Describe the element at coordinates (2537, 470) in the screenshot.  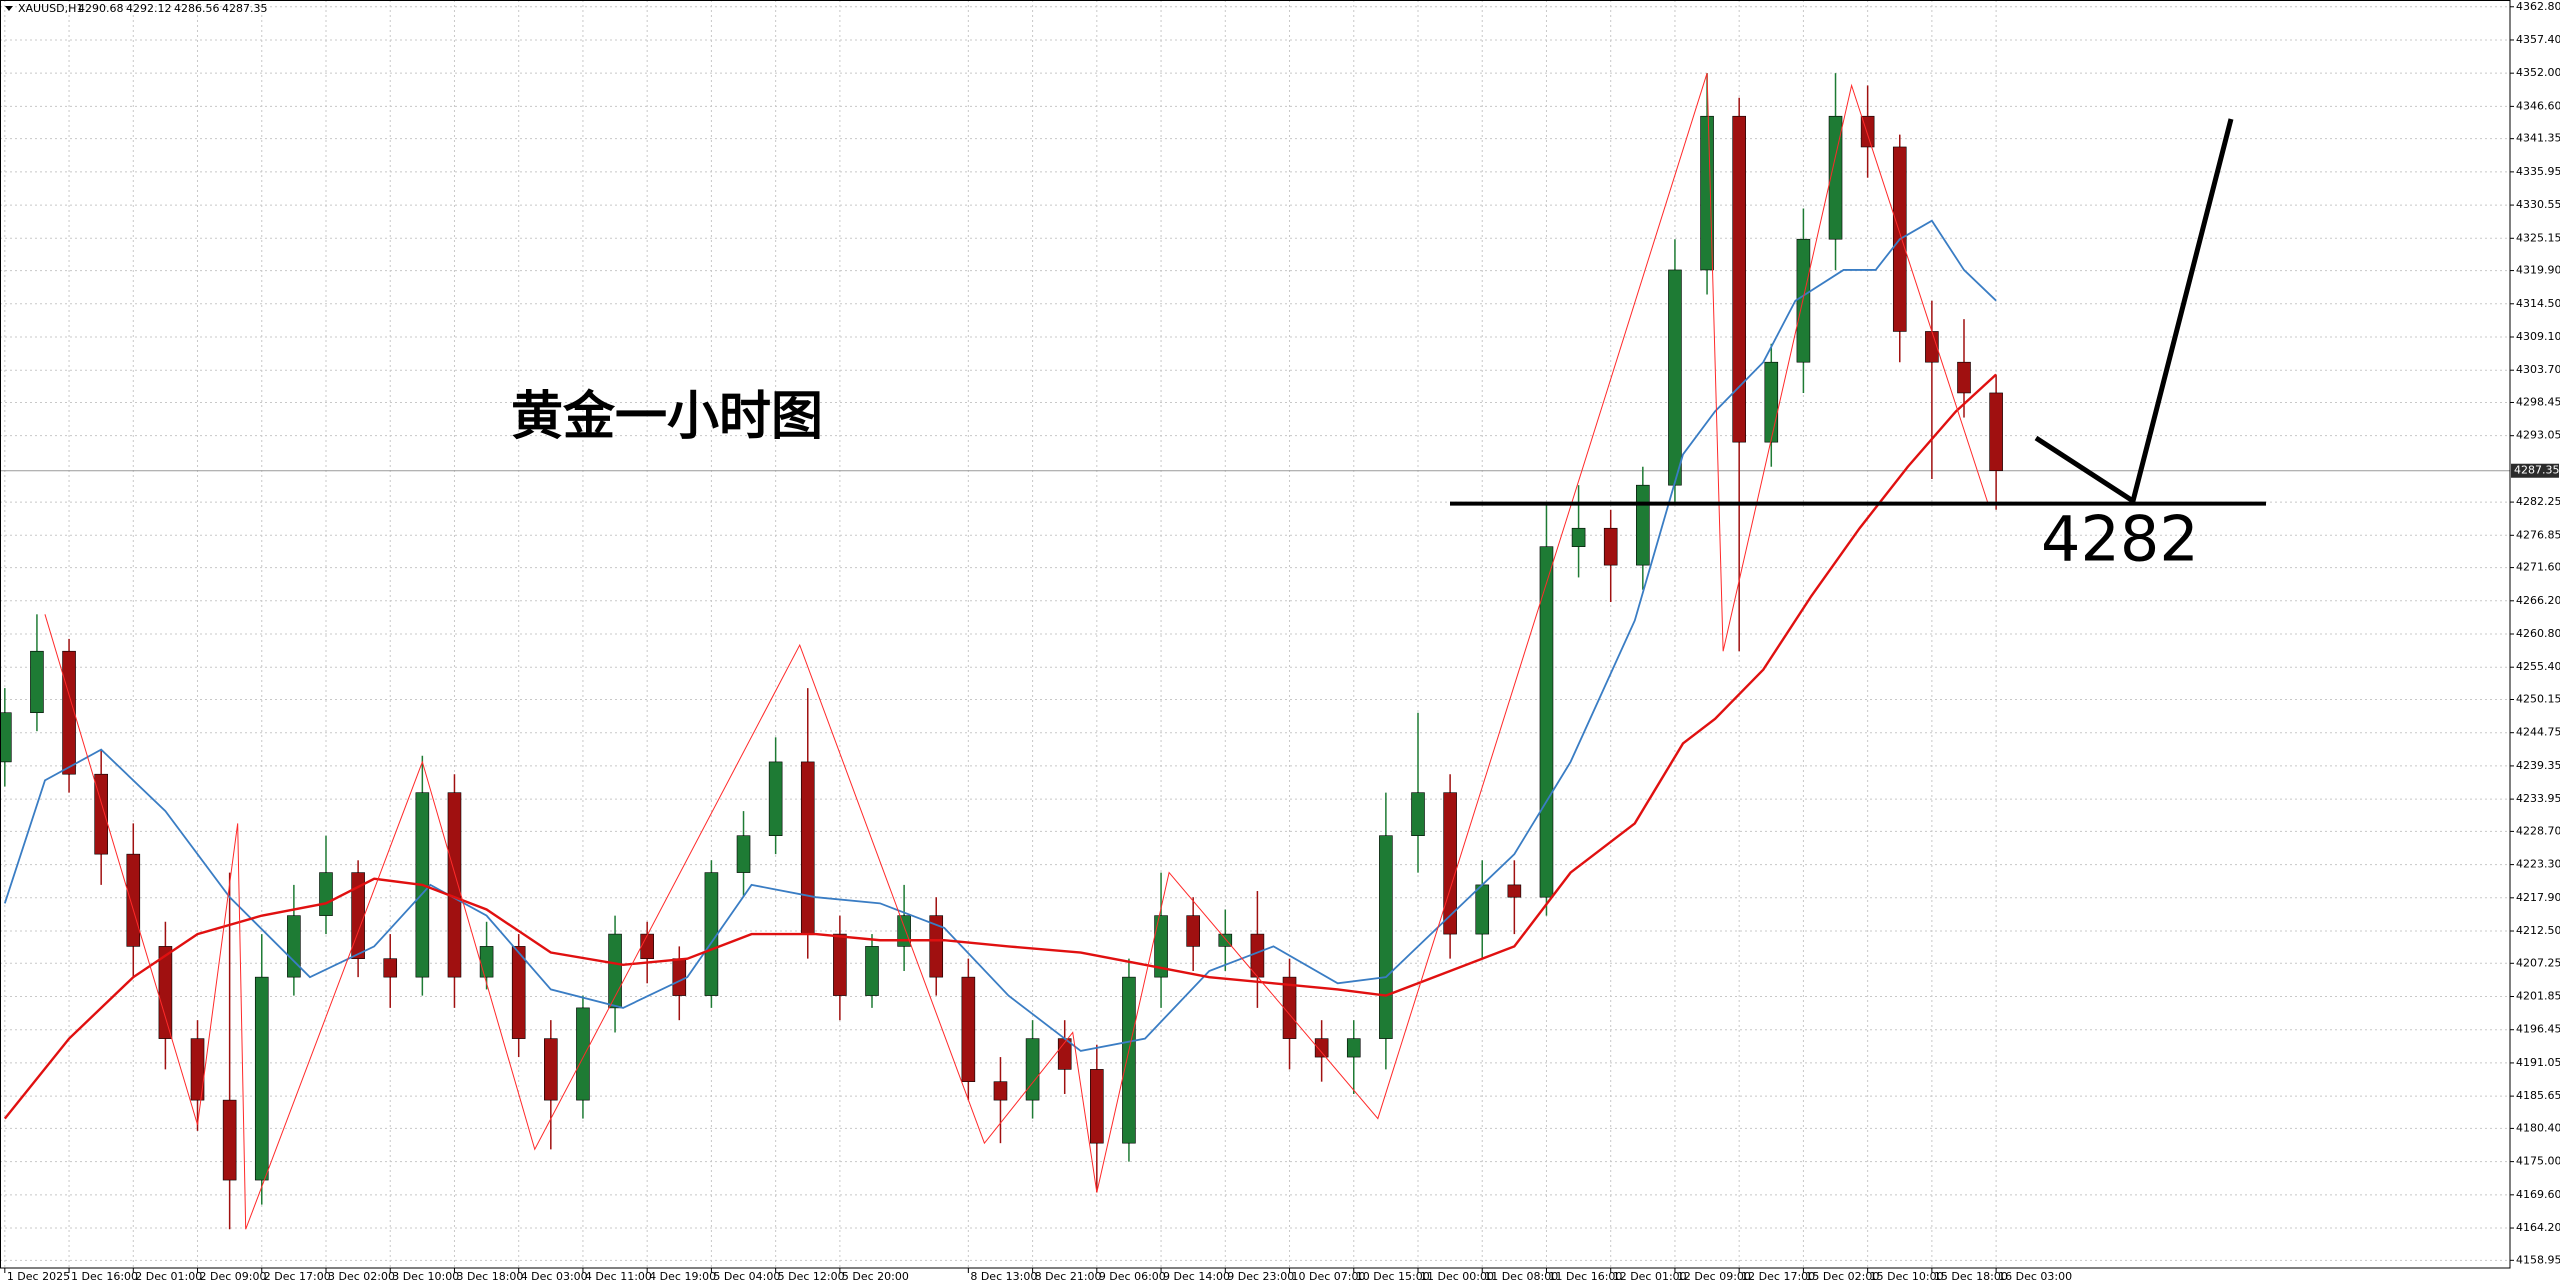
I see `last-price-label: 4287.35` at that location.